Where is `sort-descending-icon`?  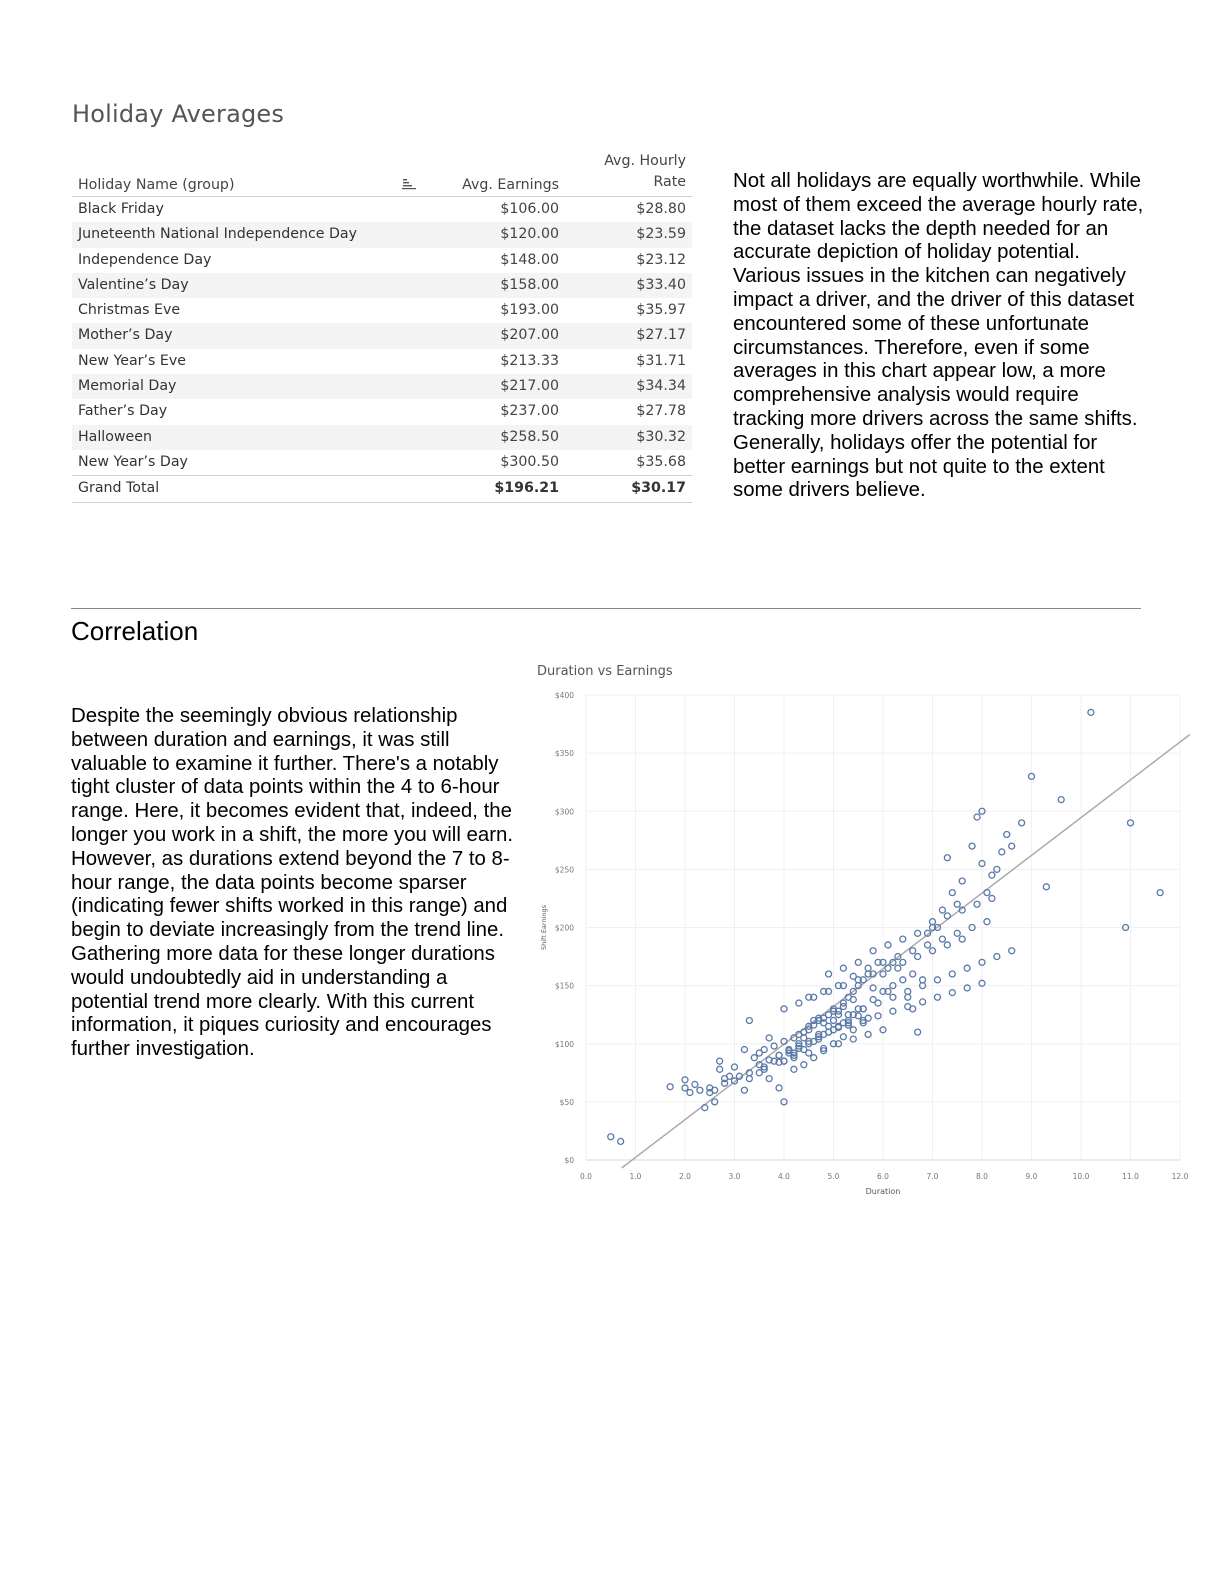
sort-descending-icon is located at coordinates (409, 184).